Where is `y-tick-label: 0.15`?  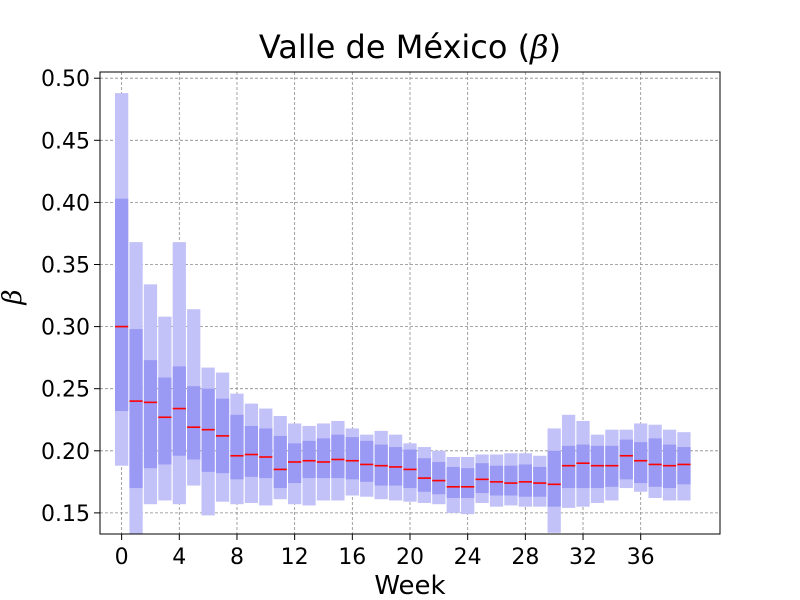 y-tick-label: 0.15 is located at coordinates (65, 514).